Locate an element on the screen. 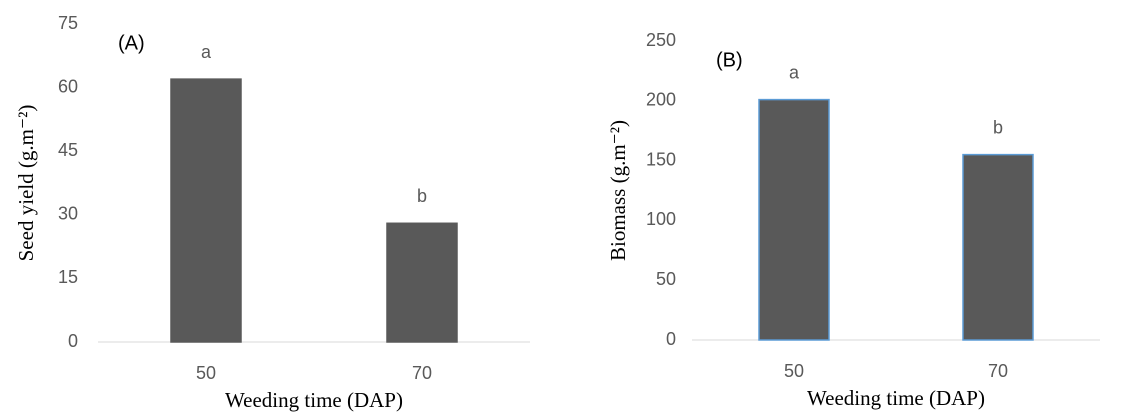 Image resolution: width=1140 pixels, height=412 pixels. y-tick-label: 250 is located at coordinates (661, 40).